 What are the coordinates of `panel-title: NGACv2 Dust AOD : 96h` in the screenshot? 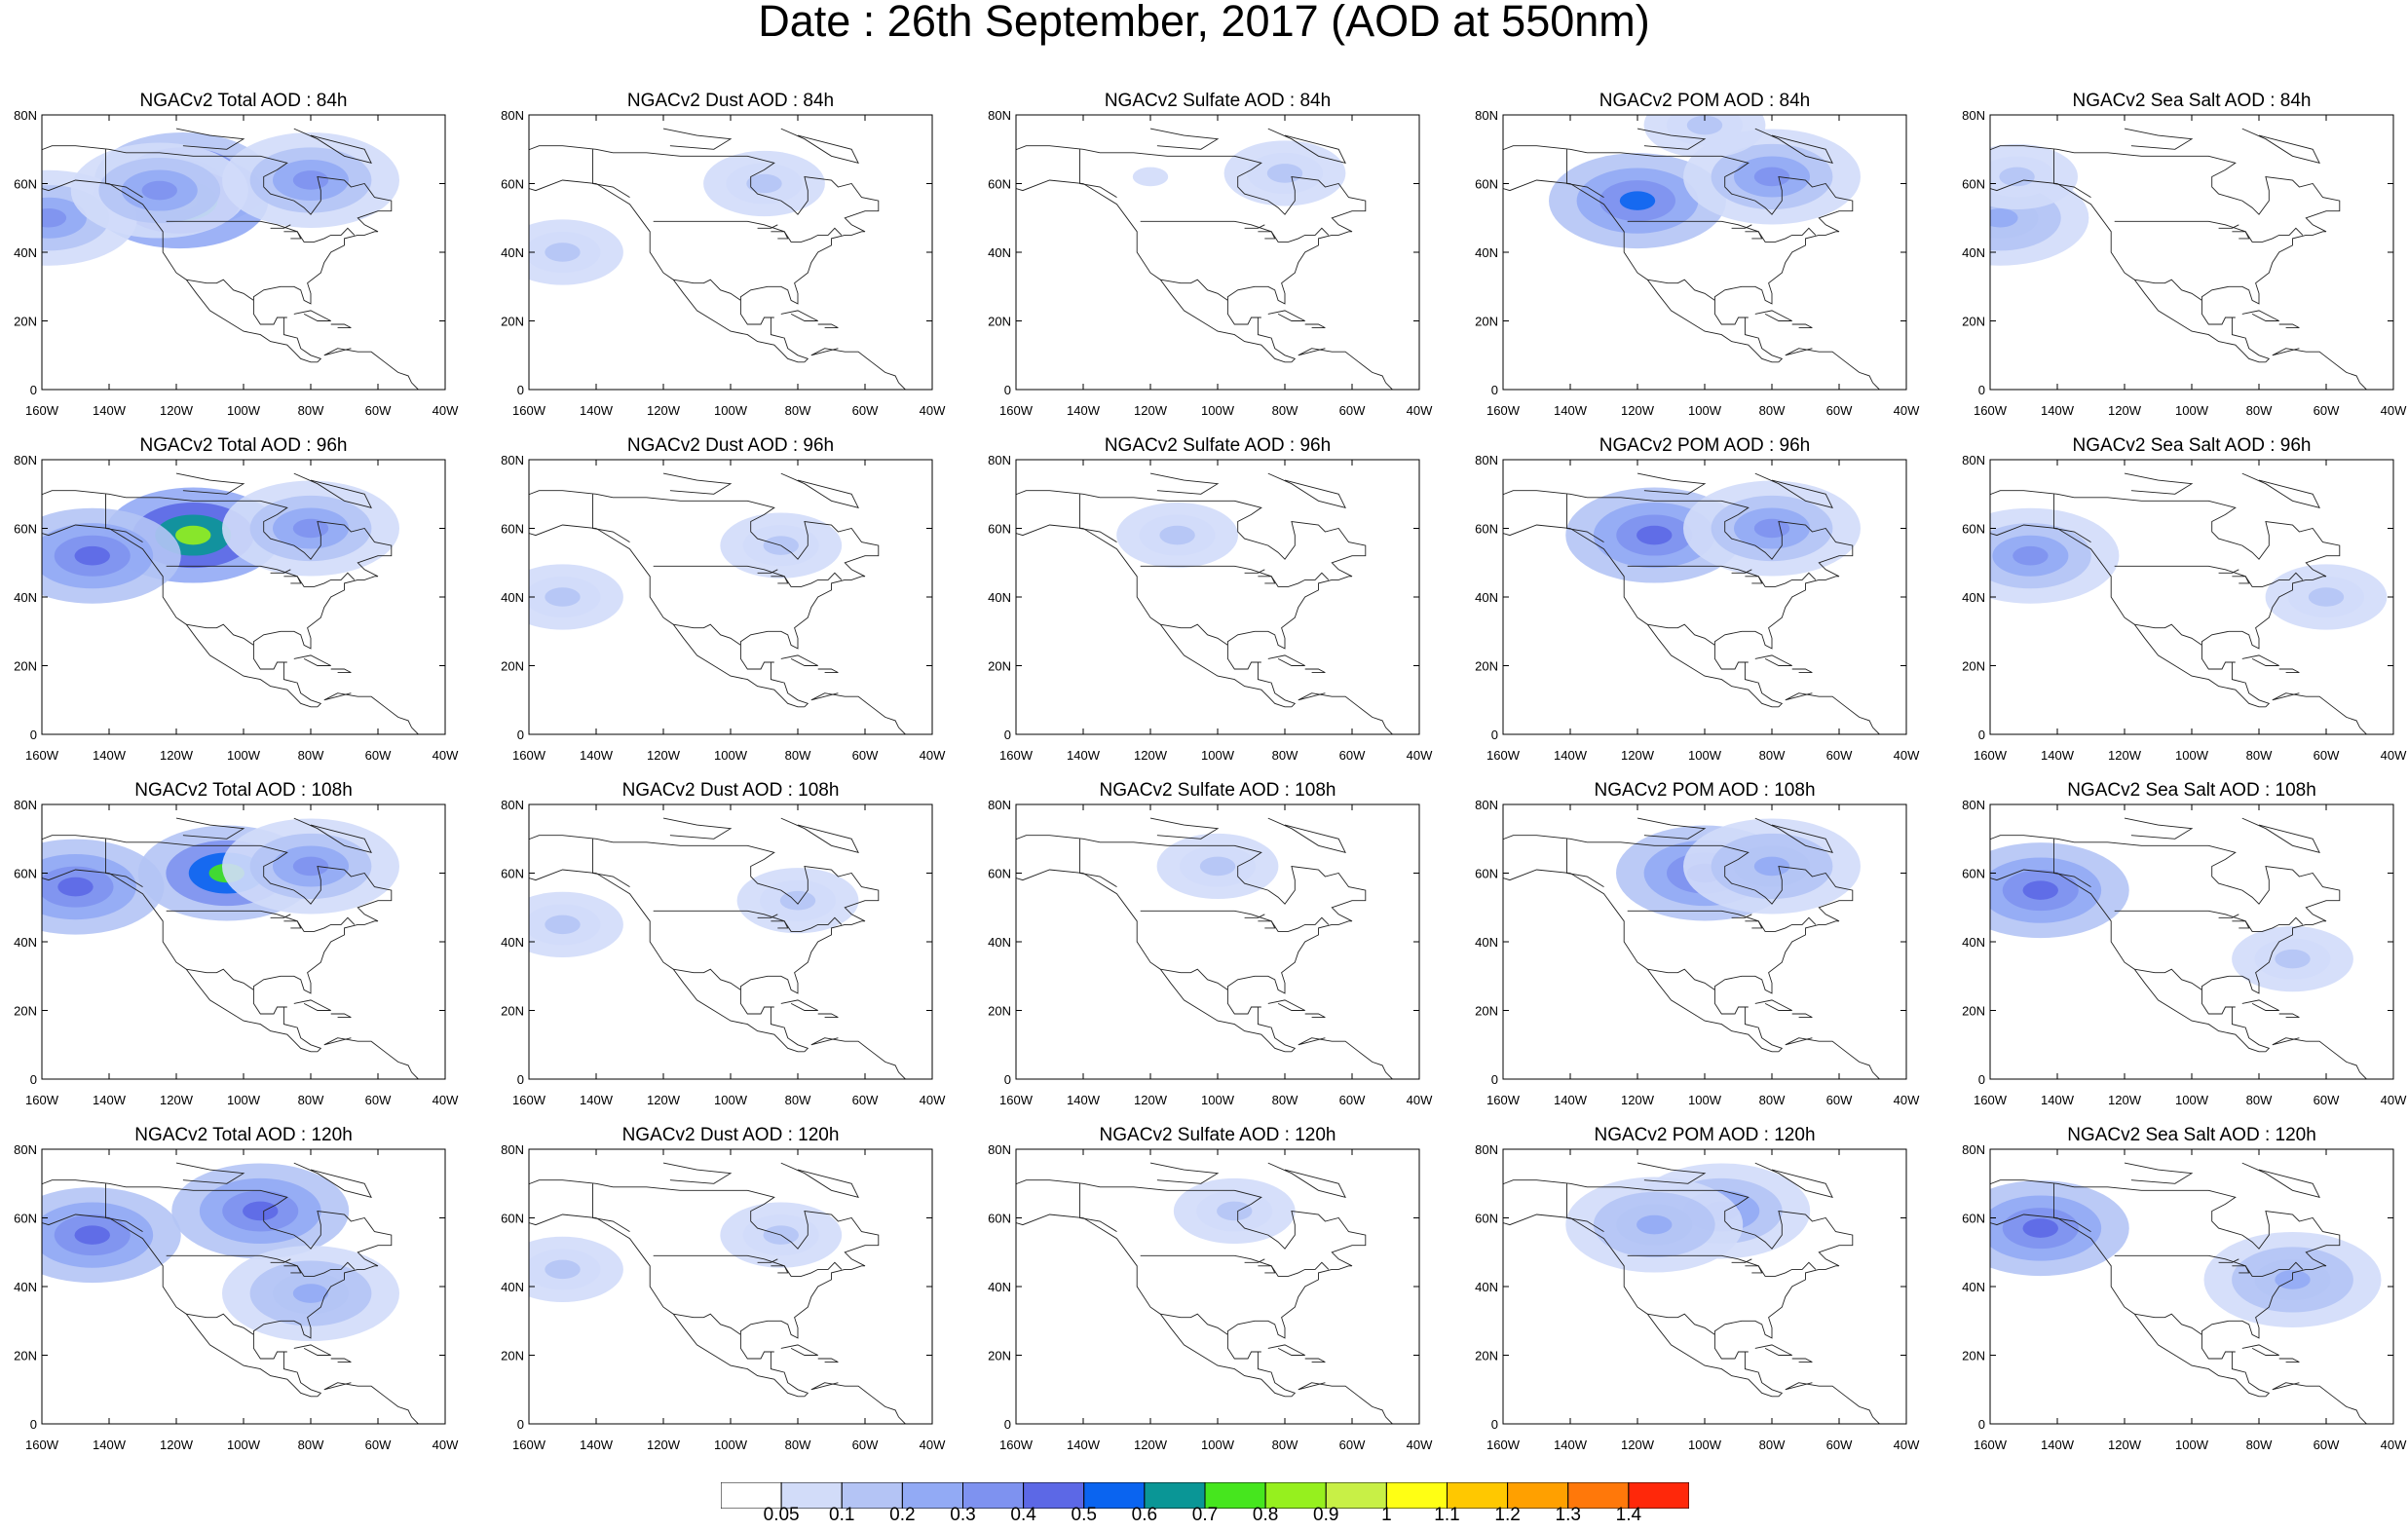 It's located at (730, 445).